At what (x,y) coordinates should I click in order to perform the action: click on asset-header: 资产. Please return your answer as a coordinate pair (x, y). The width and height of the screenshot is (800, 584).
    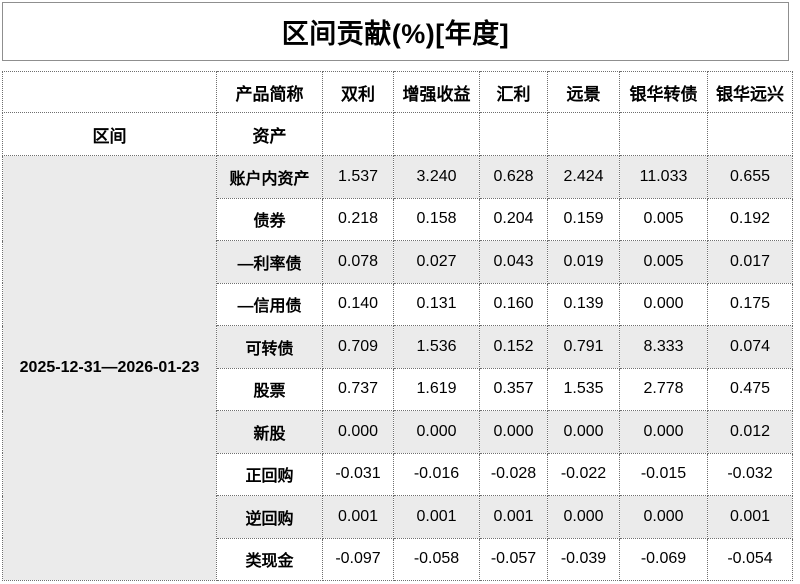
    Looking at the image, I should click on (269, 134).